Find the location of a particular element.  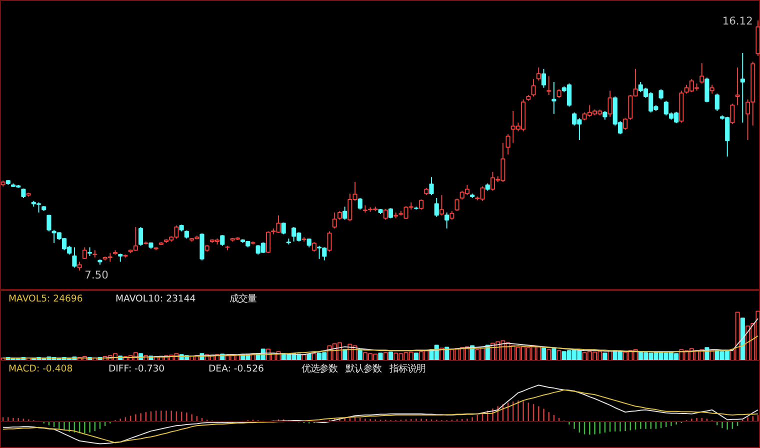

text: DIFF: -0.730 is located at coordinates (136, 369).